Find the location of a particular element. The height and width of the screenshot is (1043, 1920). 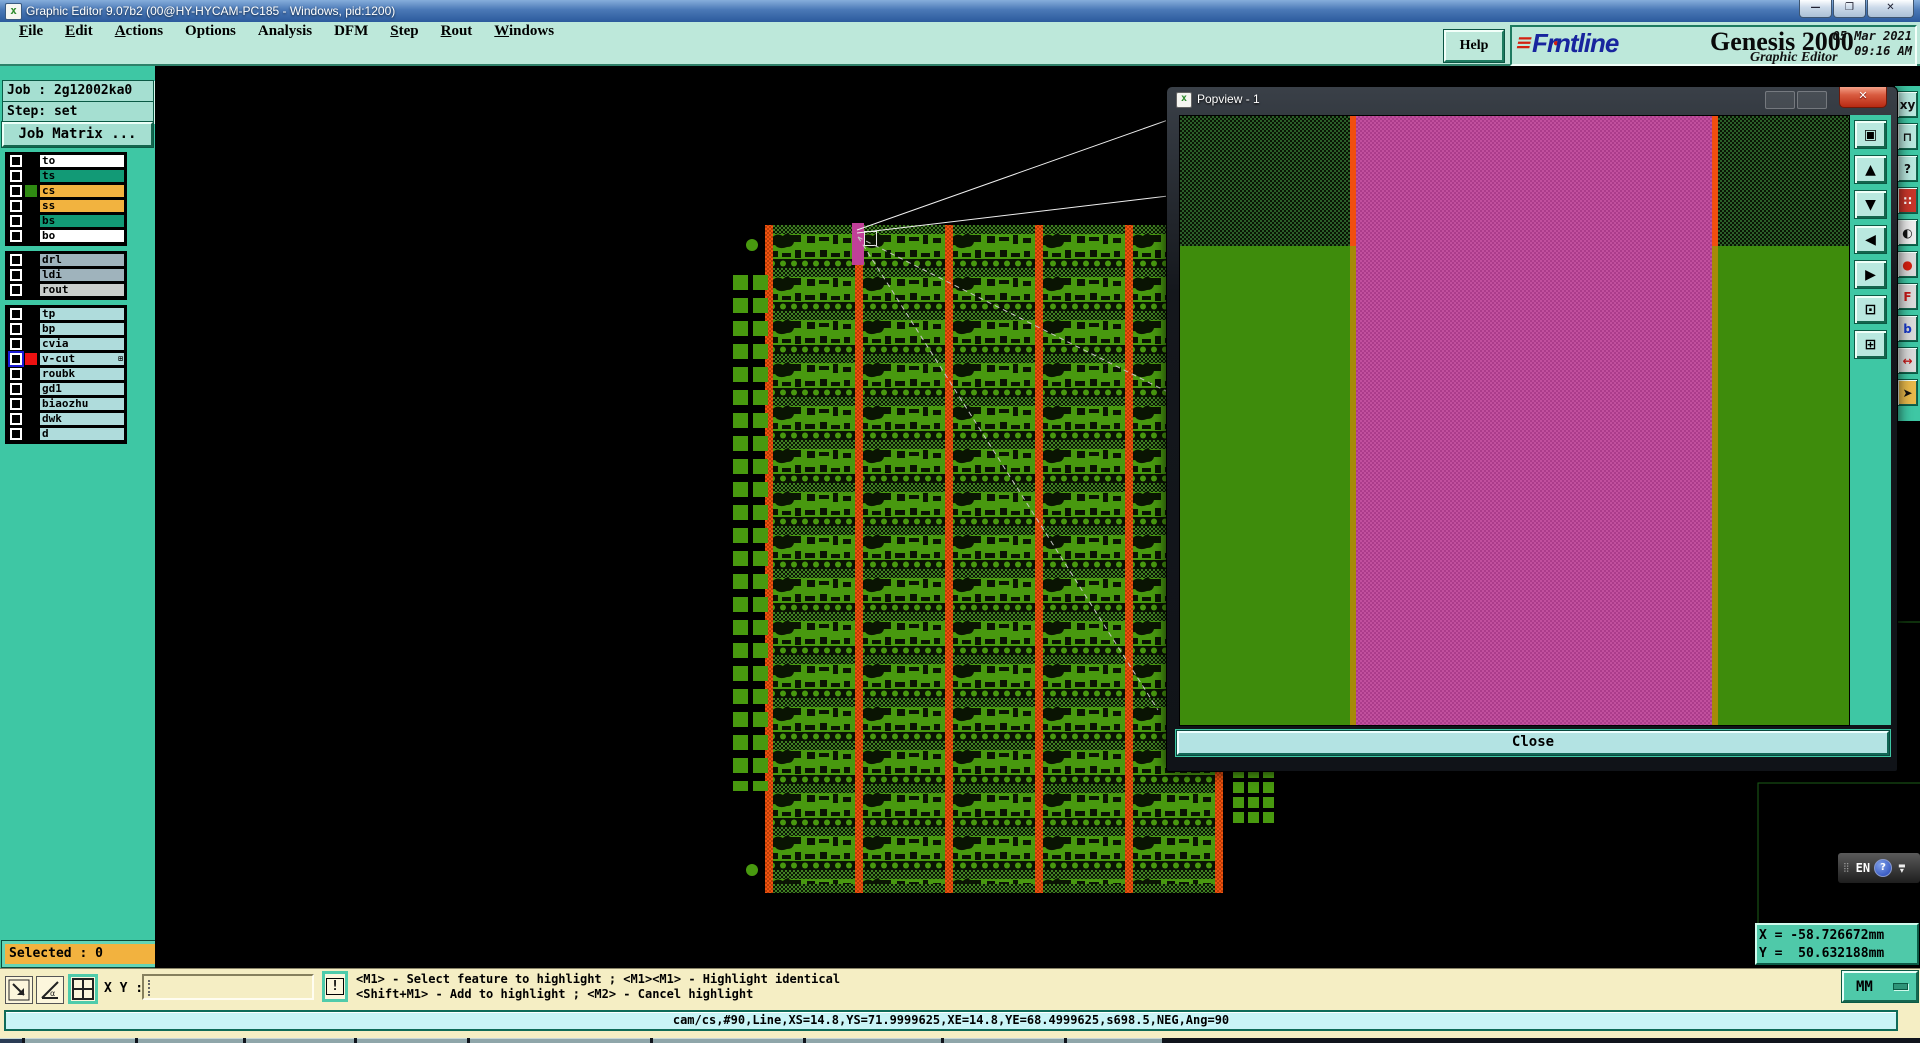

xy-window-icon: xy is located at coordinates (1907, 104).